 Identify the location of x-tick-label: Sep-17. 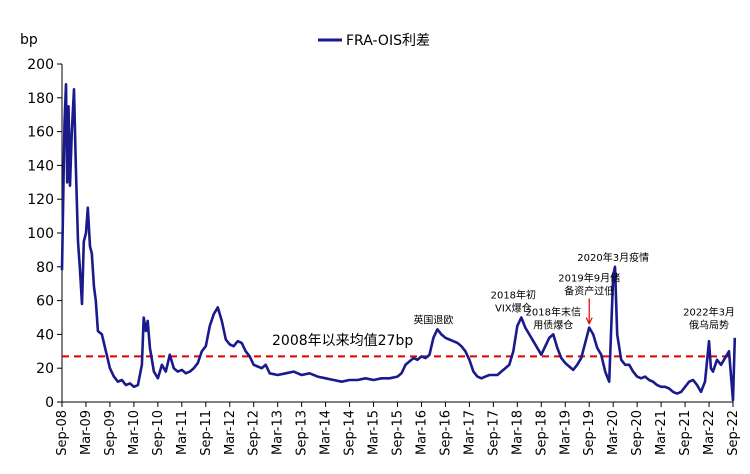
(493, 433).